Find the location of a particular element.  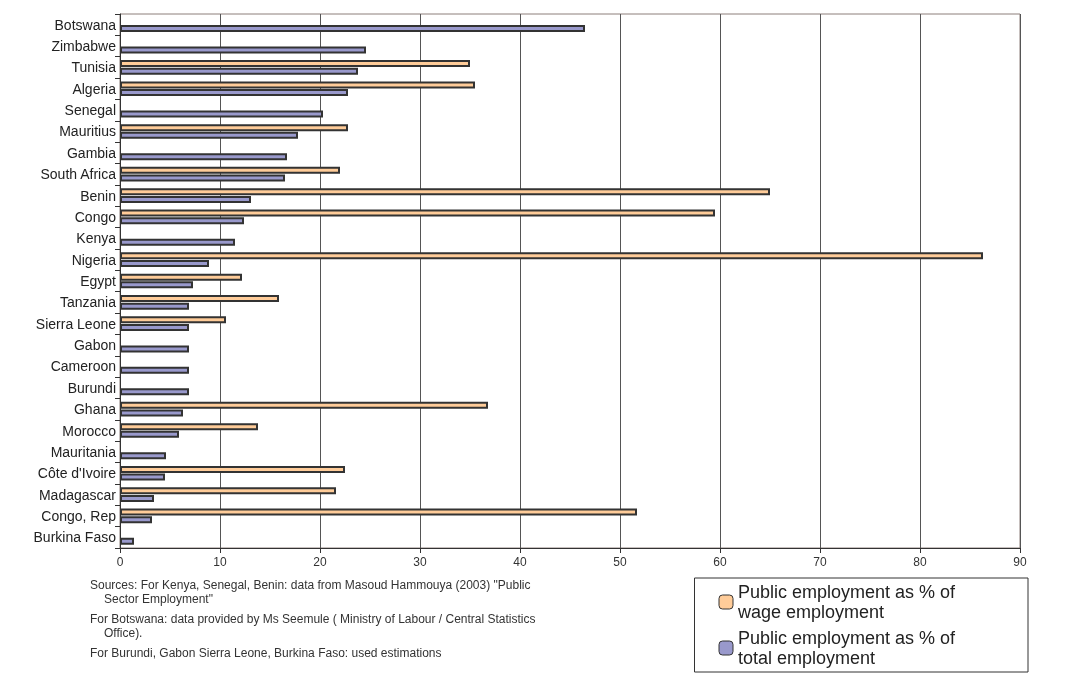

y-tick-label: Madagascar is located at coordinates (77, 494).